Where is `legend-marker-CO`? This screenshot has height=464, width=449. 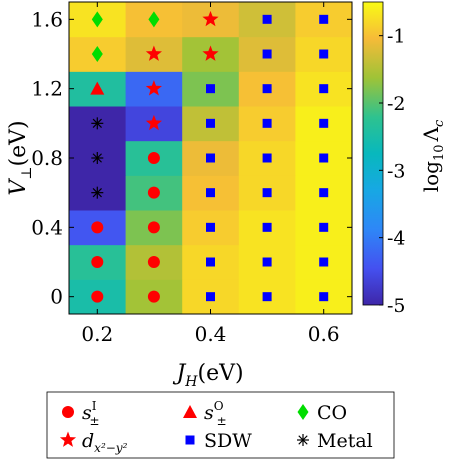 legend-marker-CO is located at coordinates (303, 412).